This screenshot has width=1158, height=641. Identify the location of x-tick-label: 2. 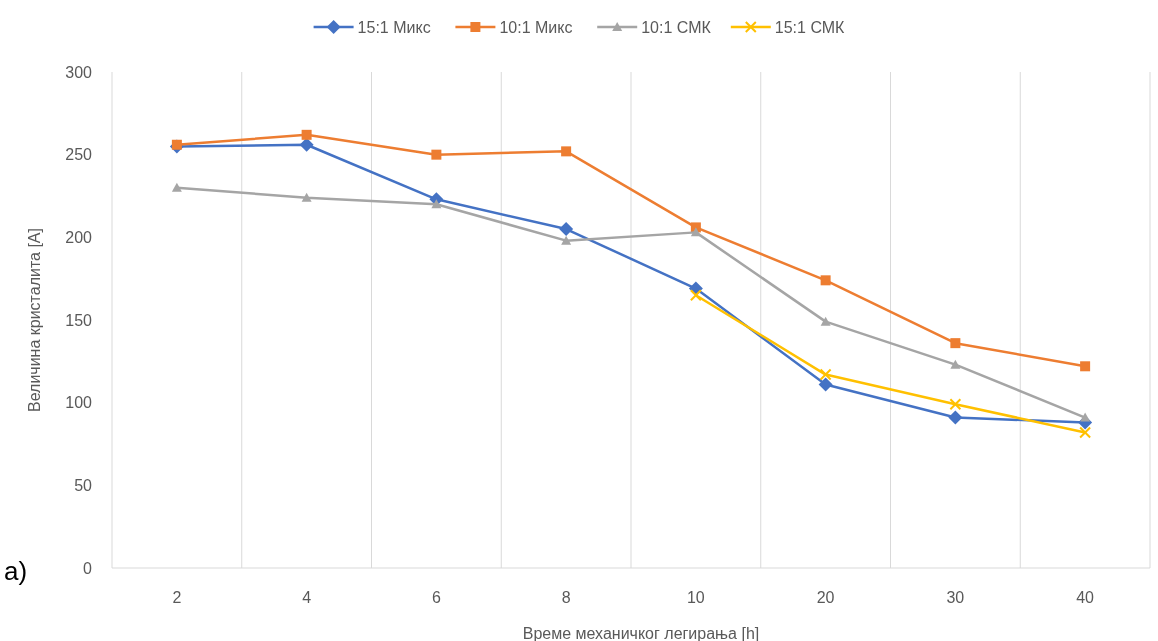
(177, 597).